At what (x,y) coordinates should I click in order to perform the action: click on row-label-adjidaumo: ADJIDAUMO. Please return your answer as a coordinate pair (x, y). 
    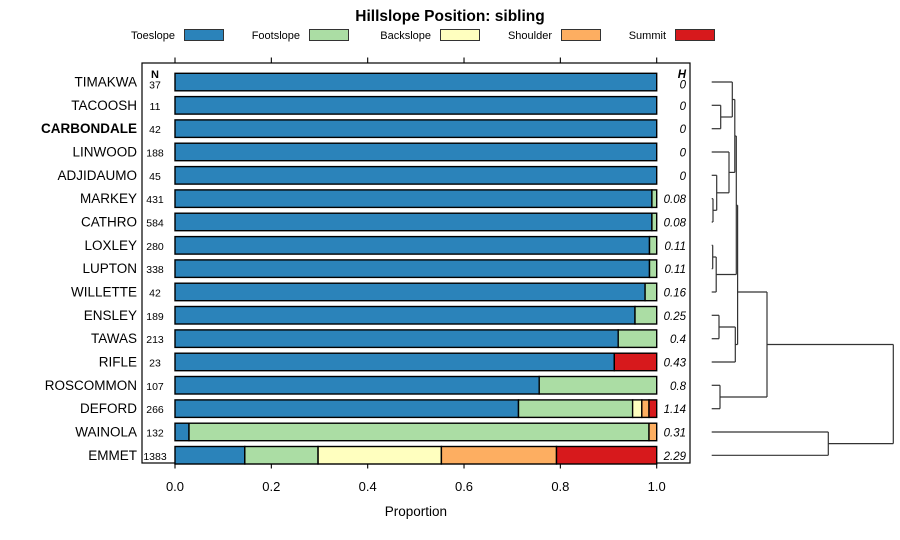
    Looking at the image, I should click on (97, 175).